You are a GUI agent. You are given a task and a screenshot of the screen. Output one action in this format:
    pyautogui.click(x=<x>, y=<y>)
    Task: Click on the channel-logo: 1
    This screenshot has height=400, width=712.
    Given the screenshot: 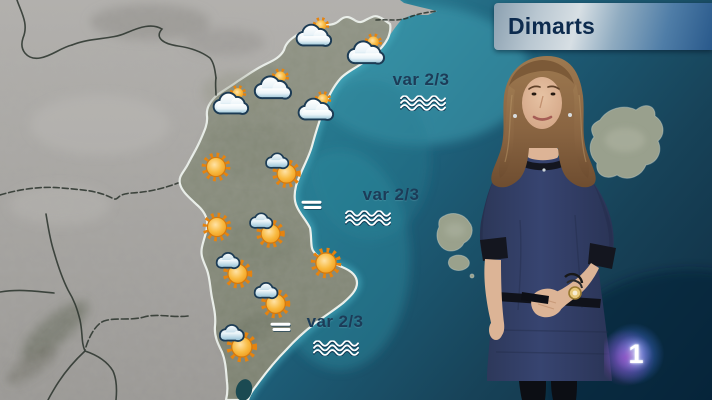 What is the action you would take?
    pyautogui.click(x=636, y=354)
    